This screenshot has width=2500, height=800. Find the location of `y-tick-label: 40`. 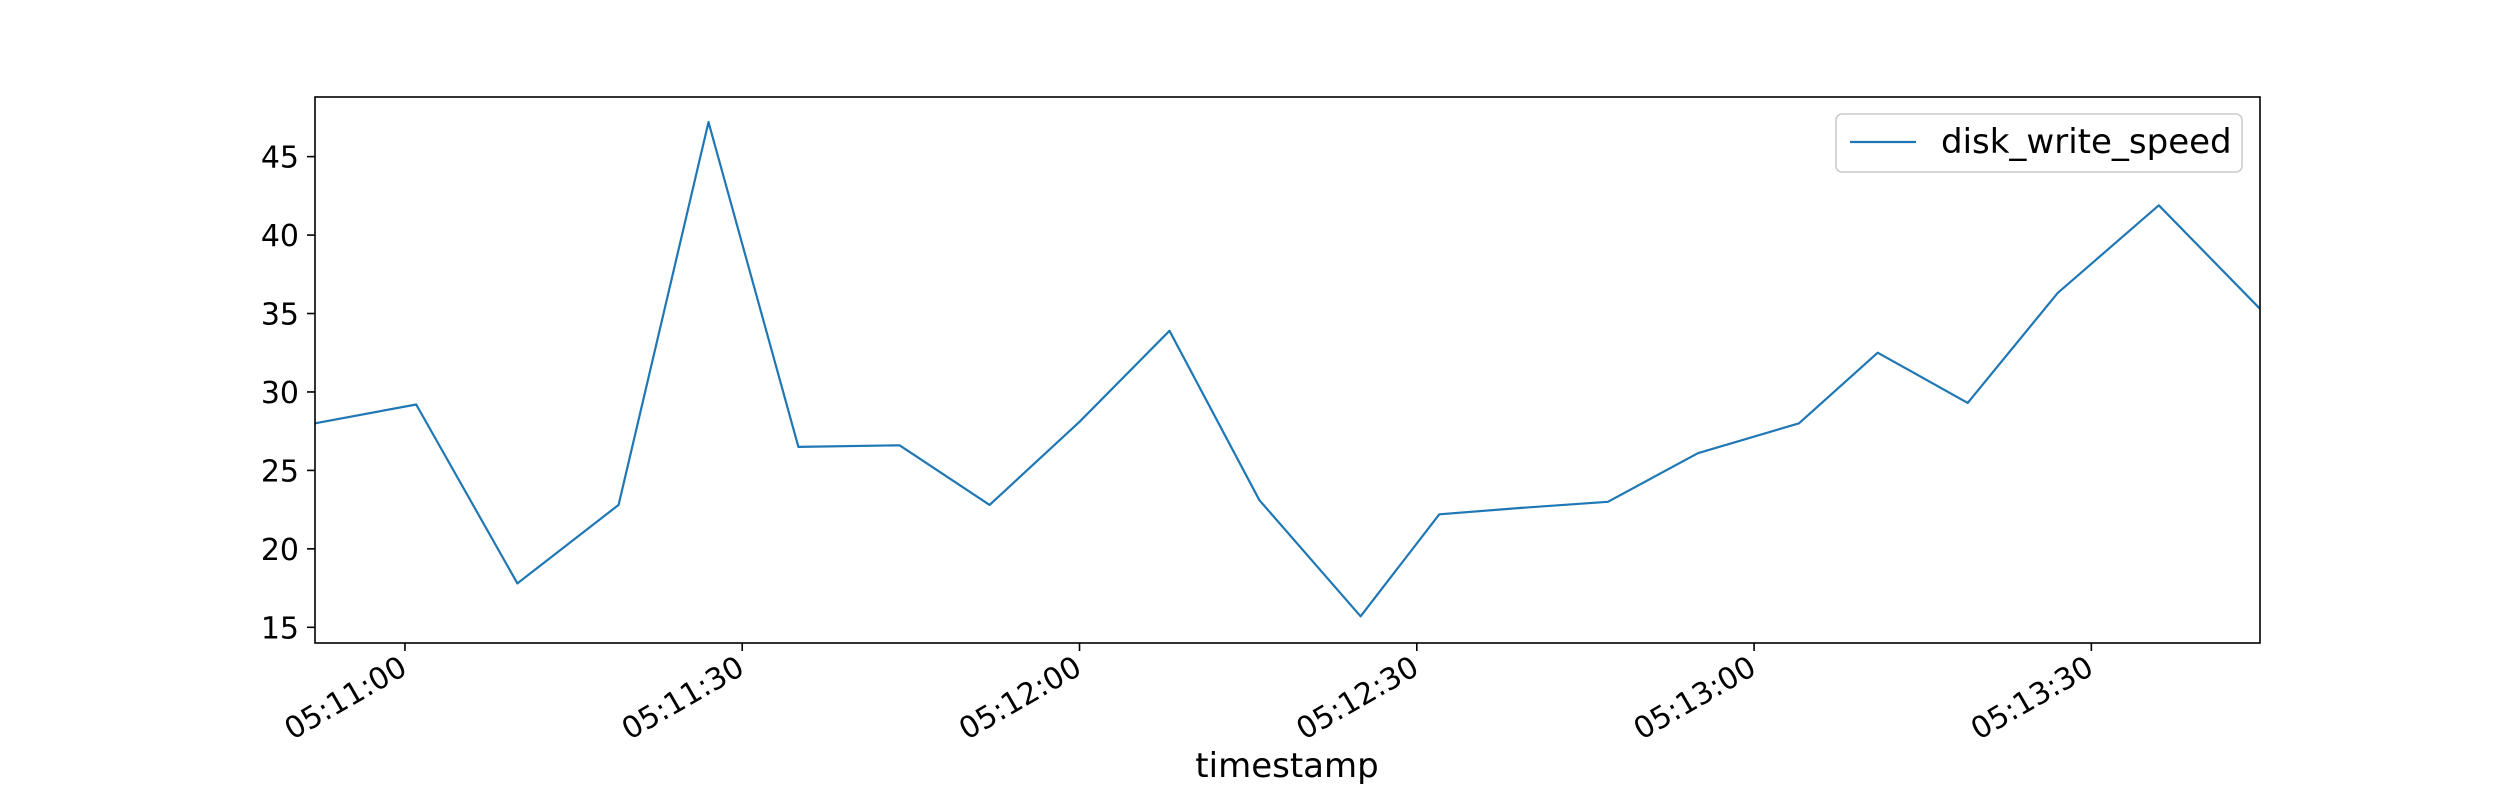

y-tick-label: 40 is located at coordinates (280, 236).